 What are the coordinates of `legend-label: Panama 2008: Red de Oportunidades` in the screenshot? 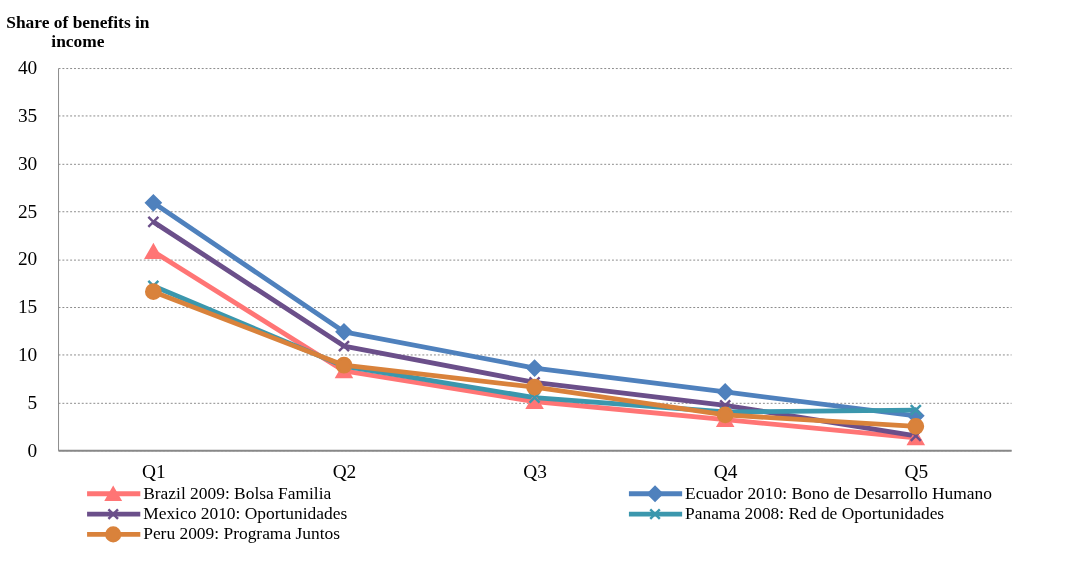 It's located at (815, 512).